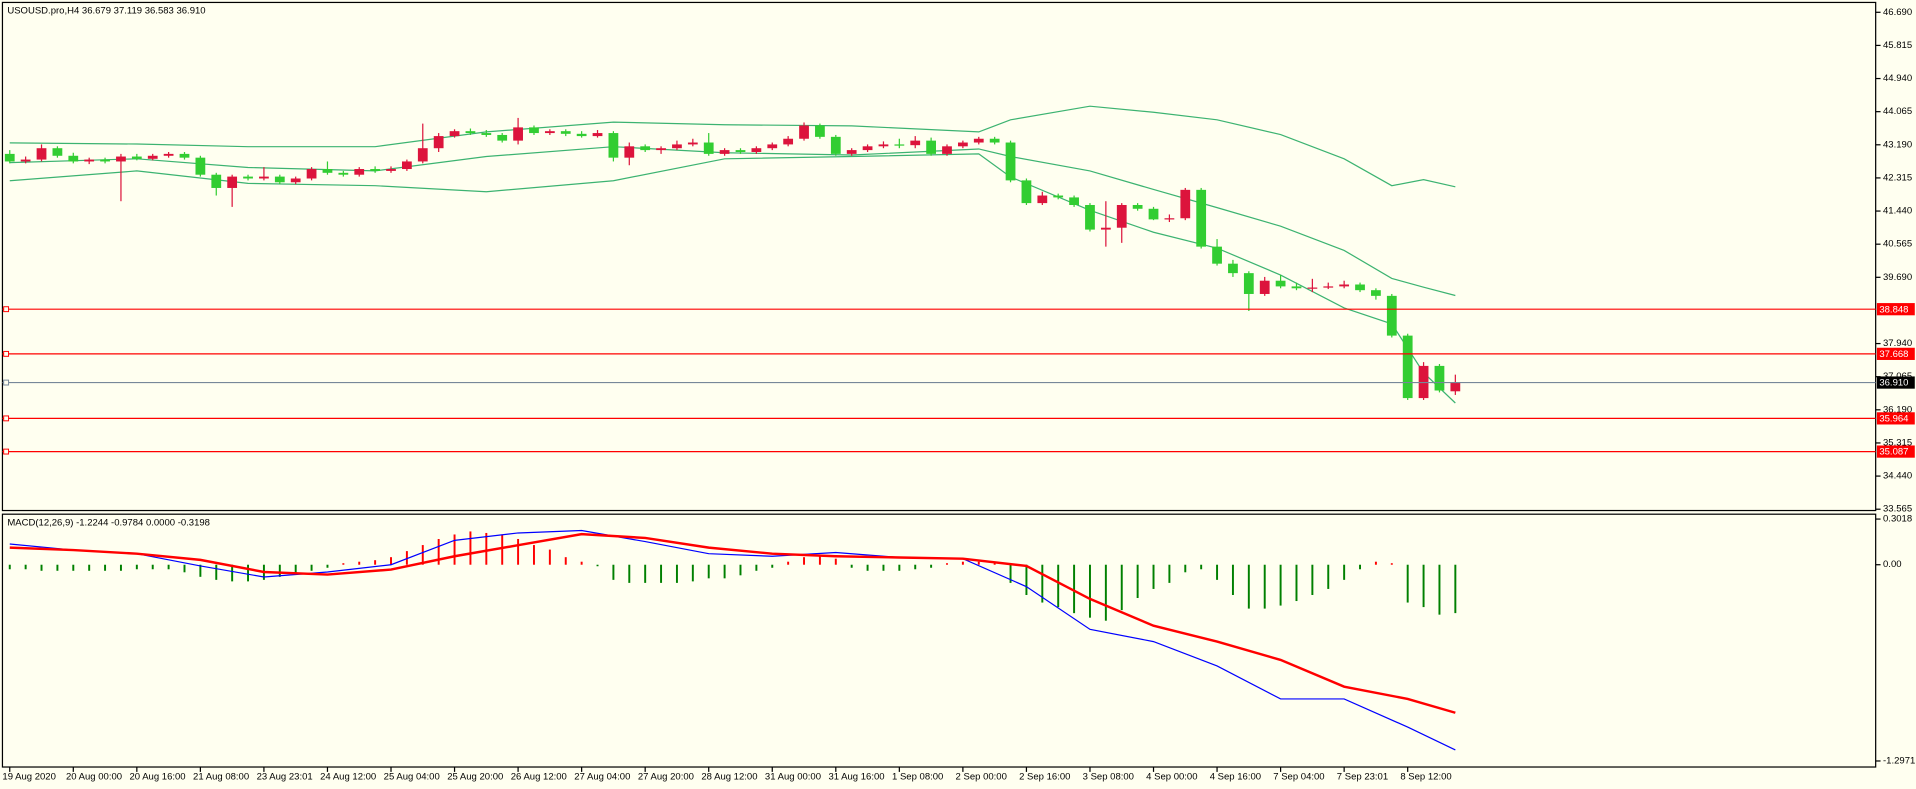 The width and height of the screenshot is (1916, 789). What do you see at coordinates (285, 776) in the screenshot?
I see `x-tick-label: 23 Aug 23:01` at bounding box center [285, 776].